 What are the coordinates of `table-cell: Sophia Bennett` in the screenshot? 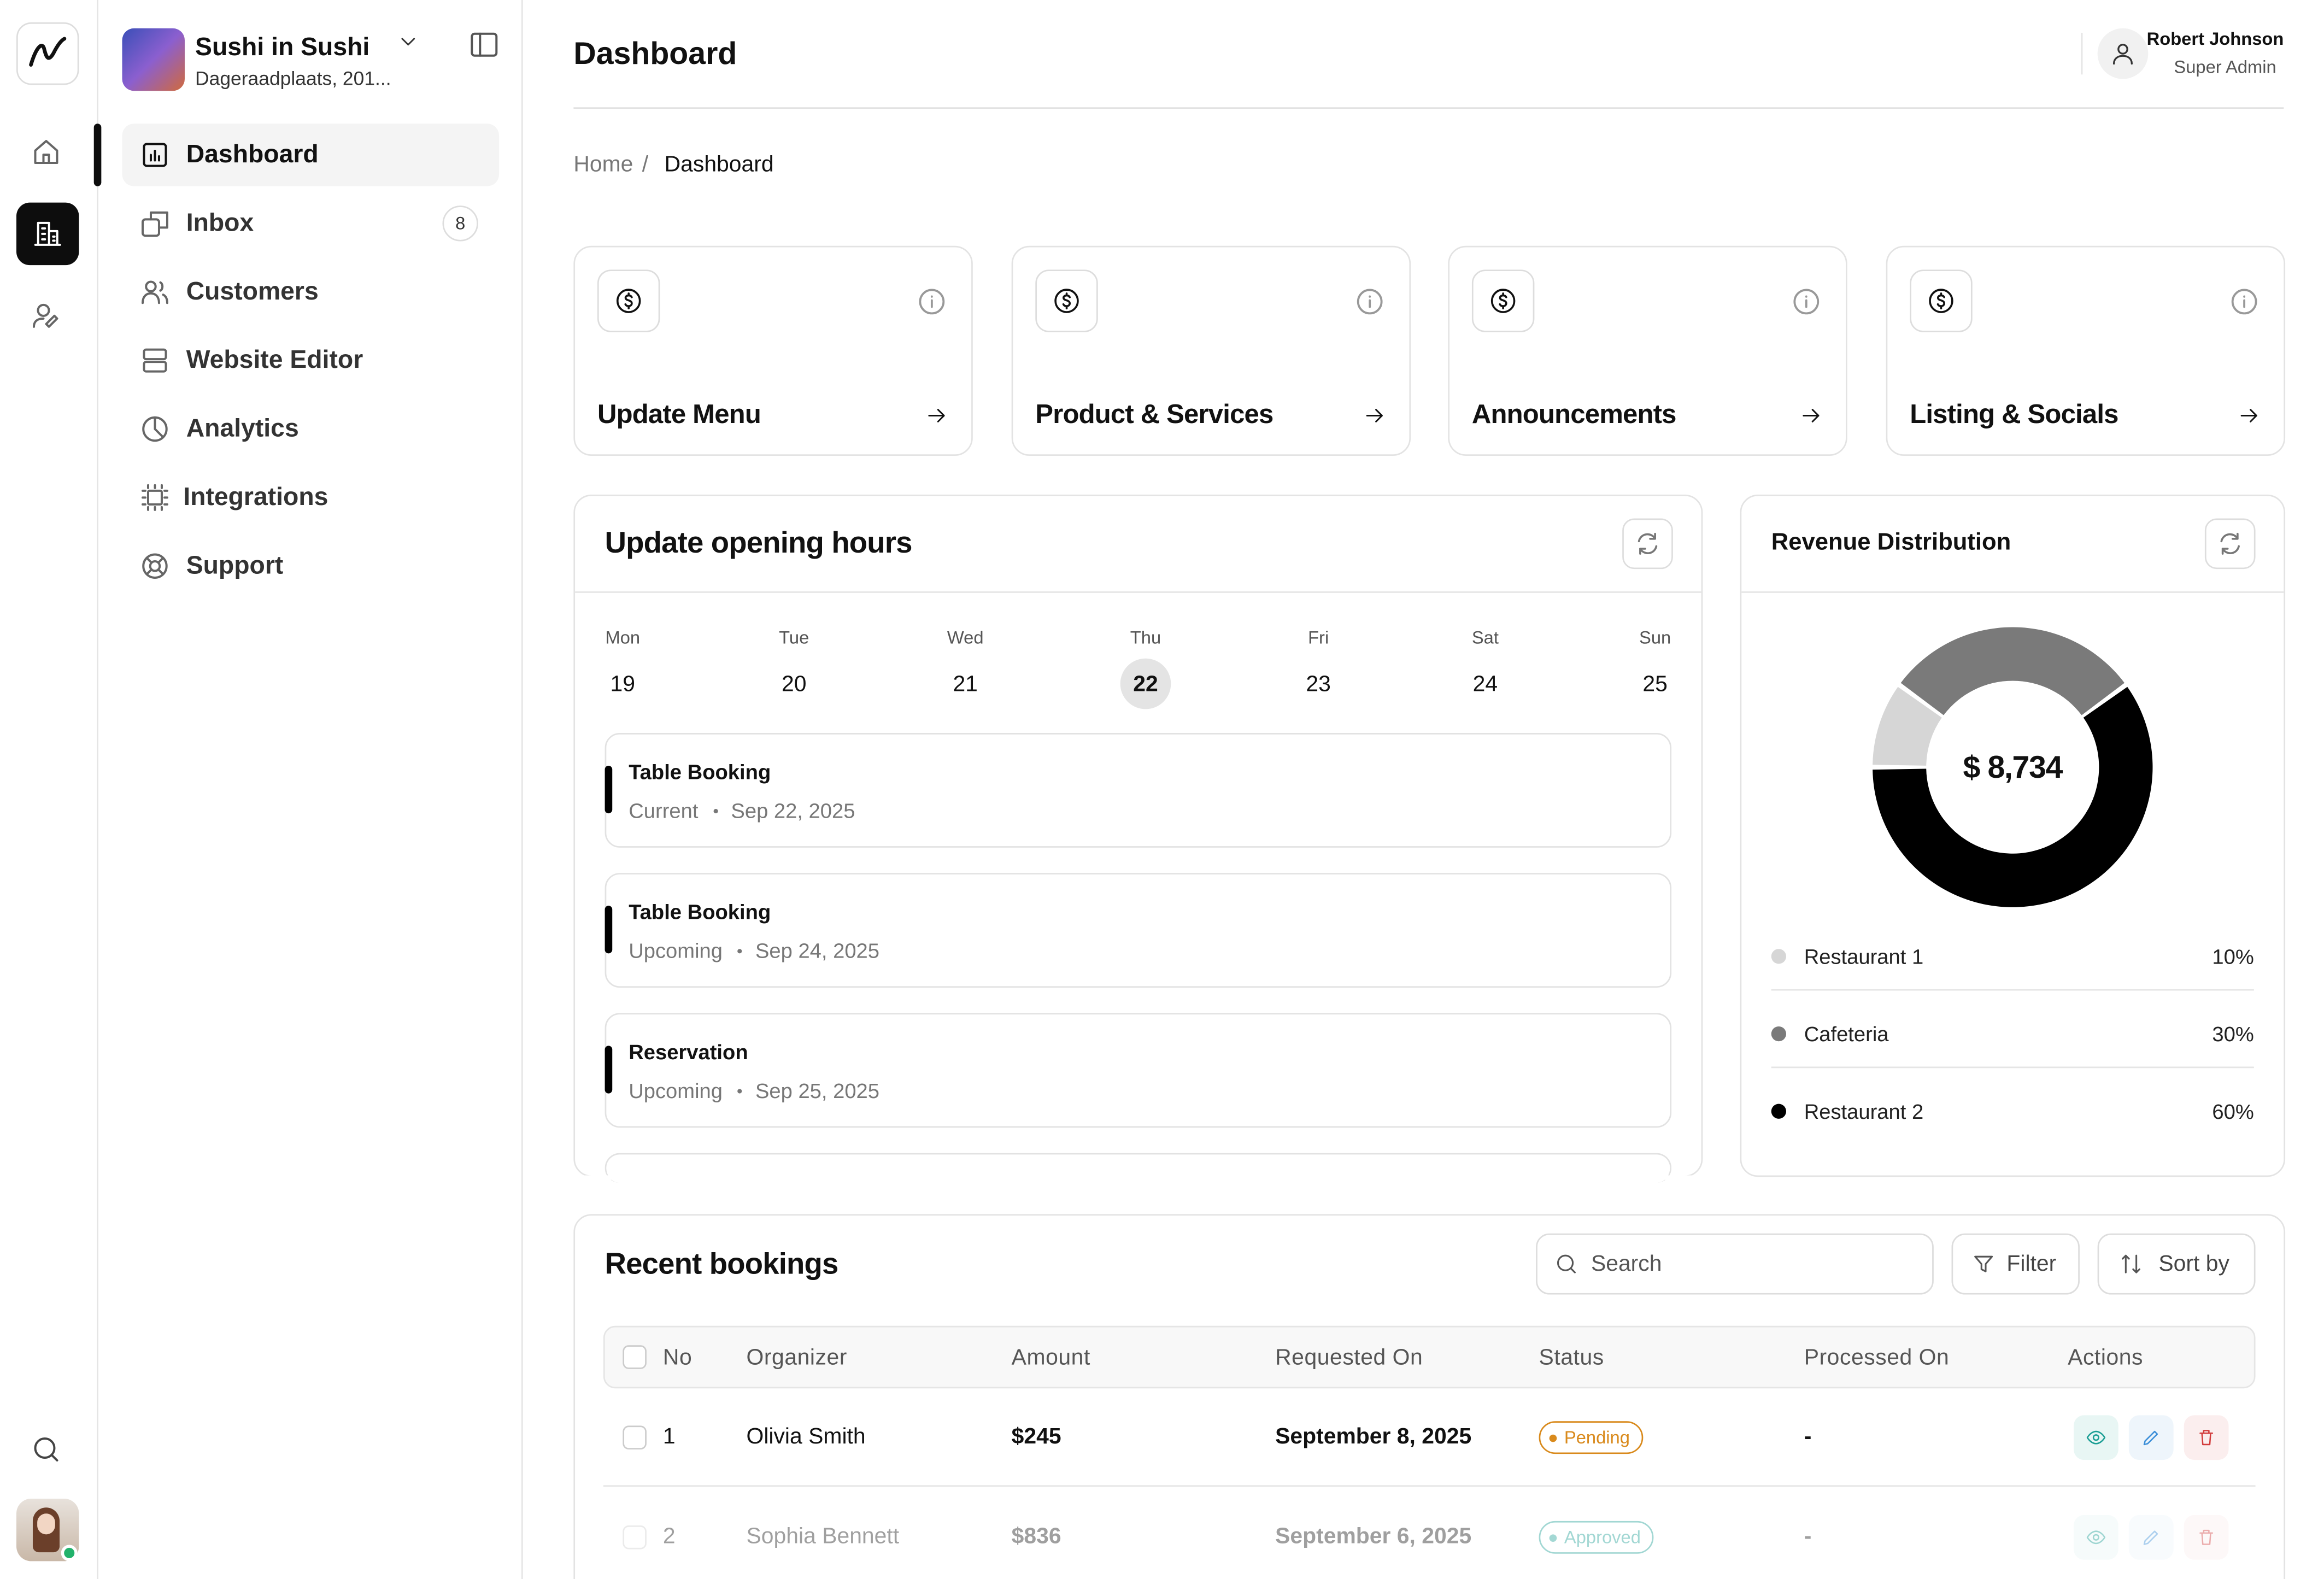 It's located at (823, 1536).